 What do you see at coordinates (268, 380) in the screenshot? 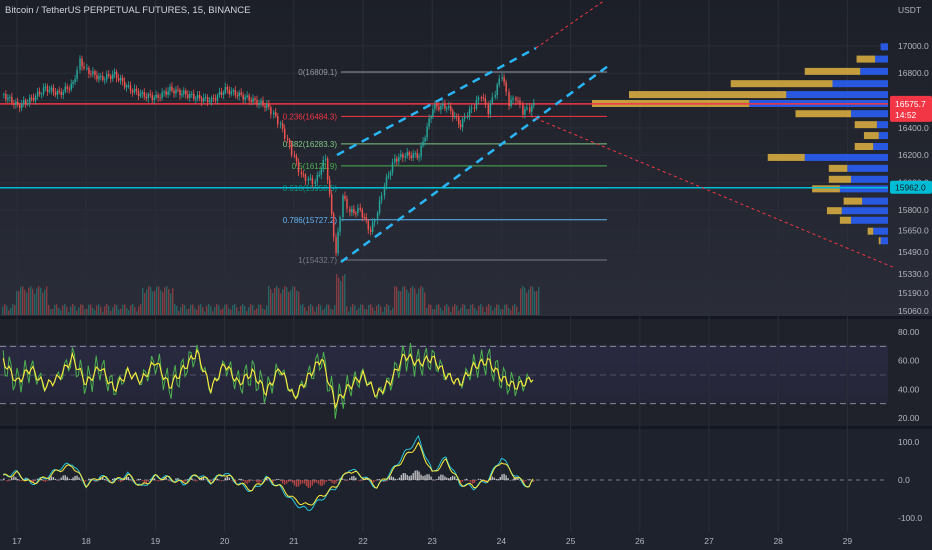
I see `oscillator-line-fast` at bounding box center [268, 380].